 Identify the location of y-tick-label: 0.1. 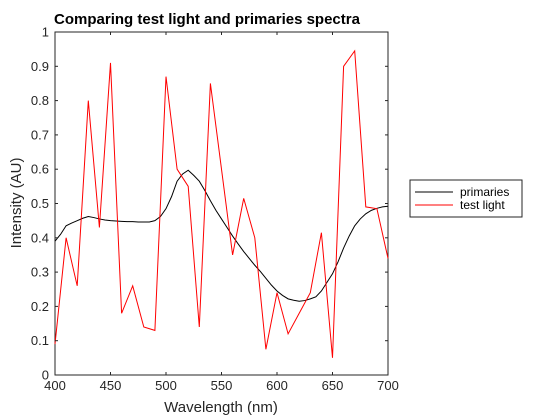
(40, 340).